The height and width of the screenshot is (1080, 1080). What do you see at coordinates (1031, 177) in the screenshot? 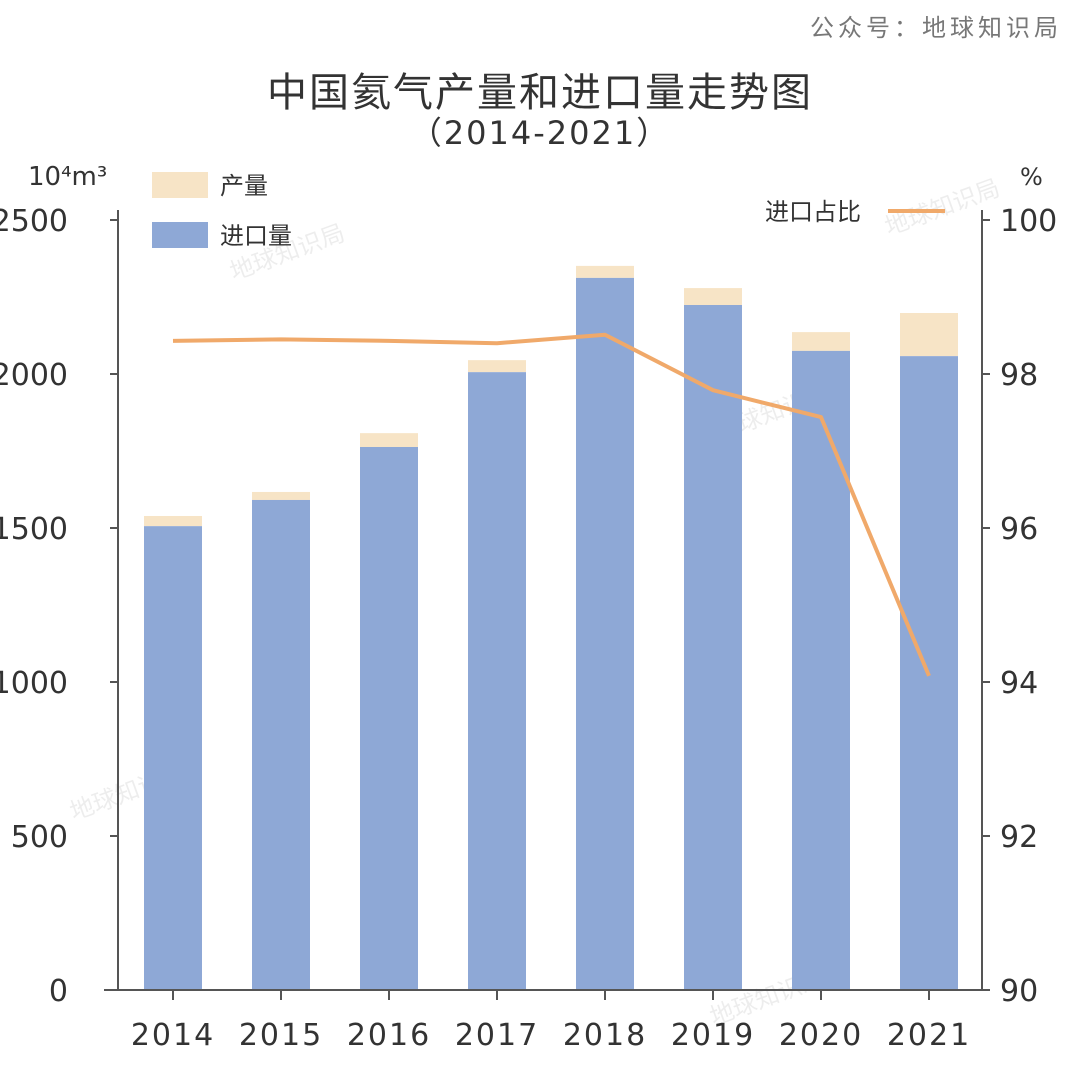
I see `right-axis-unit: %` at bounding box center [1031, 177].